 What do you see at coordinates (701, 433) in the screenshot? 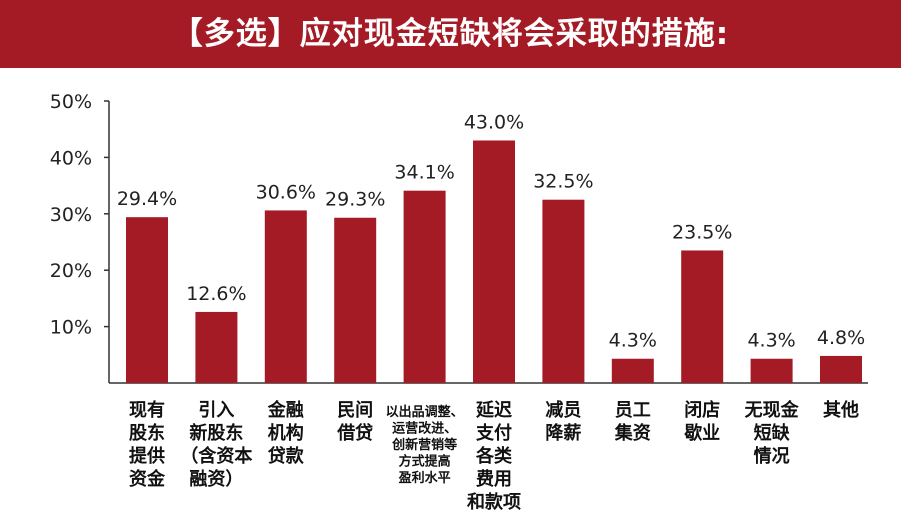
I see `category-label-line: 歇业` at bounding box center [701, 433].